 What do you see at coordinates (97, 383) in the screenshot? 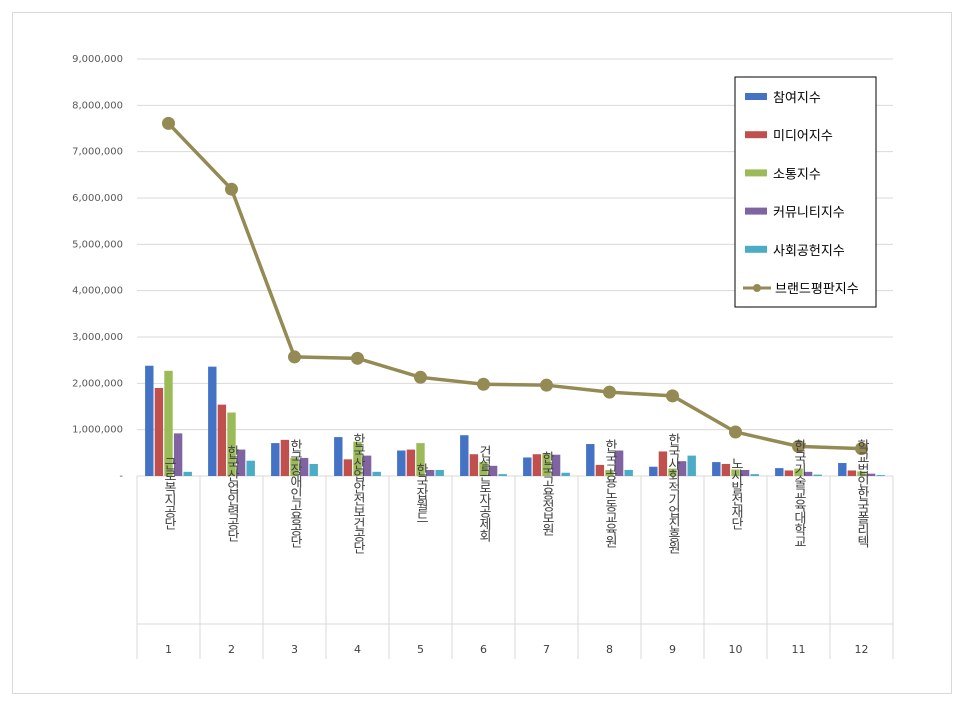
I see `y-tick-label: 2,000,000` at bounding box center [97, 383].